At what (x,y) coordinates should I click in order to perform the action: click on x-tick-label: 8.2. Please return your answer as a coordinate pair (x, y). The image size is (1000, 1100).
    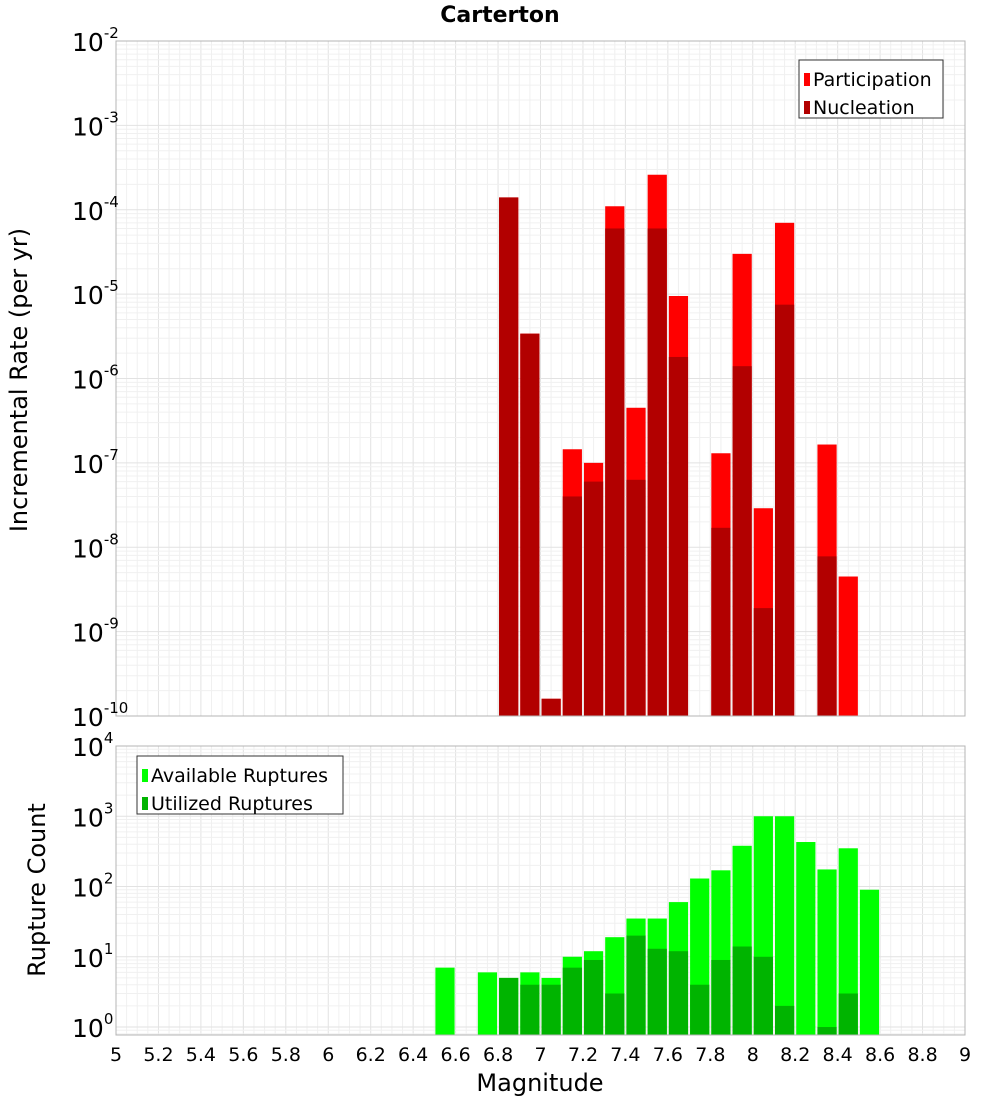
    Looking at the image, I should click on (795, 1055).